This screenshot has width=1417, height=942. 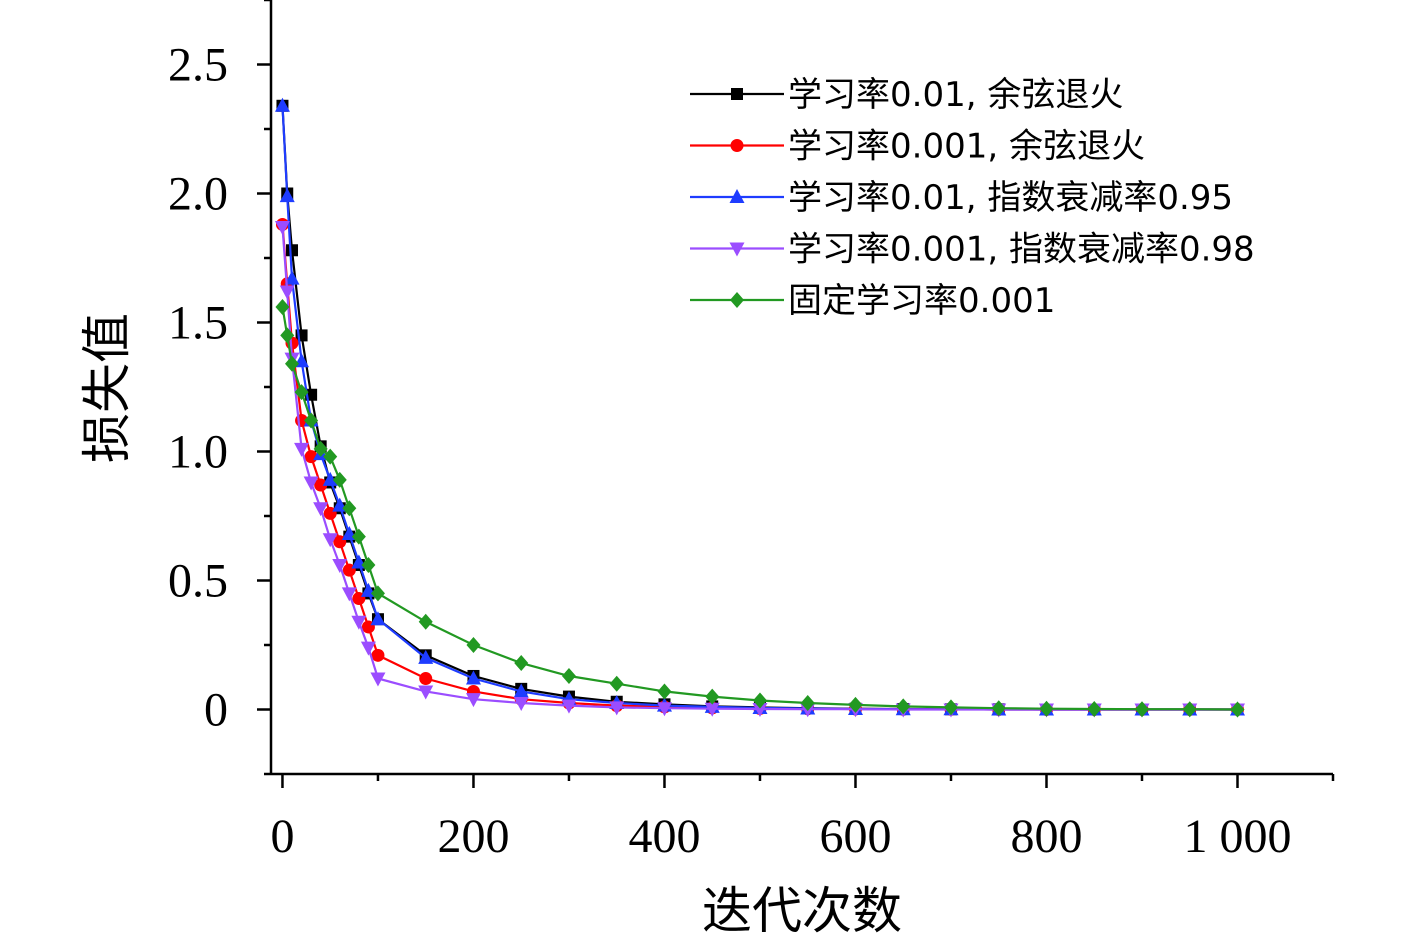 What do you see at coordinates (1021, 250) in the screenshot?
I see `legend-label: 学习率0.001, 指数衰减率0.98` at bounding box center [1021, 250].